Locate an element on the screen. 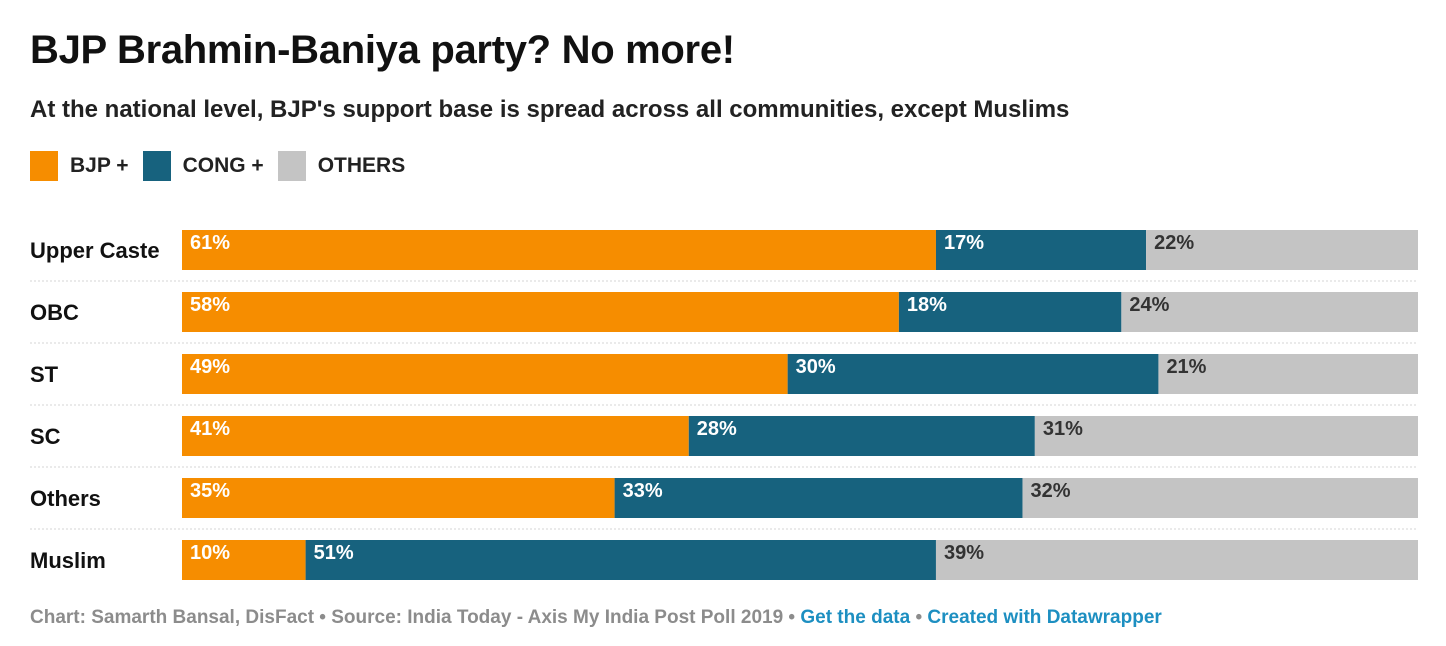  get-the-data-link: Get the data is located at coordinates (855, 617).